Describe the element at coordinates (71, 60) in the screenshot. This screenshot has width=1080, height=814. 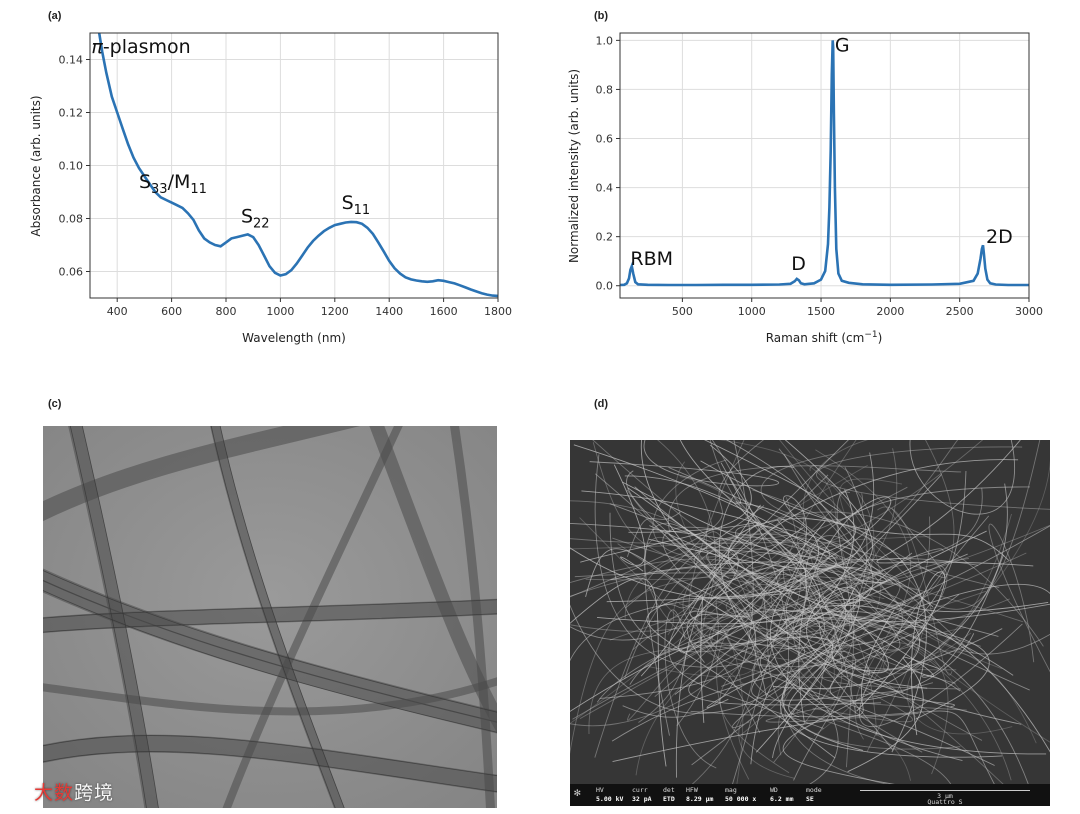
I see `y-tick-label: 0.14` at that location.